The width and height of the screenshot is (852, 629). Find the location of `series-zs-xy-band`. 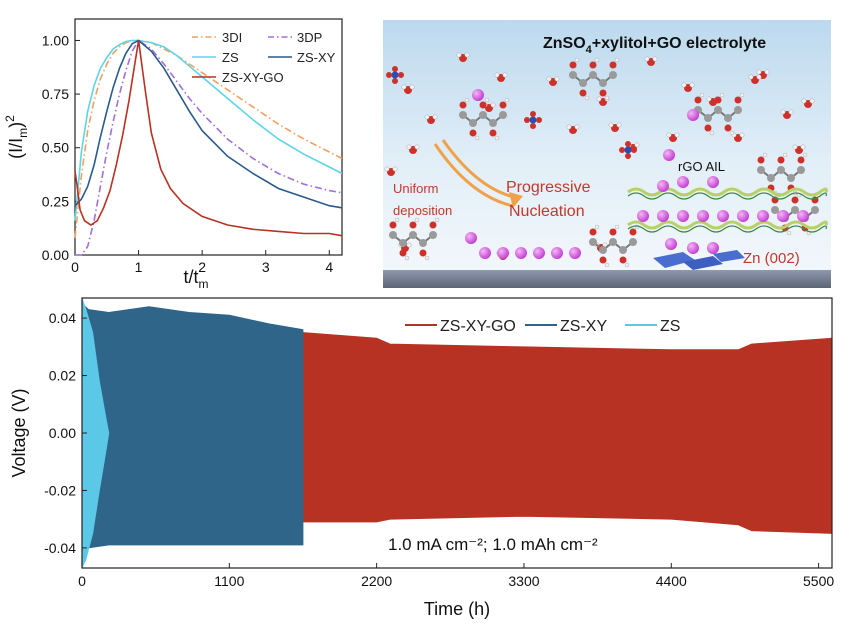

series-zs-xy-band is located at coordinates (192, 432).